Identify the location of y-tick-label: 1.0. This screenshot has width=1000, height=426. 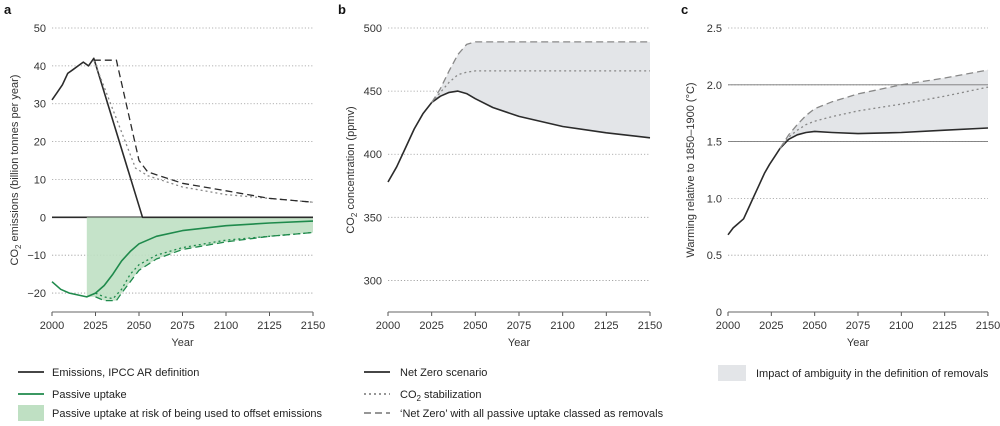
(714, 199).